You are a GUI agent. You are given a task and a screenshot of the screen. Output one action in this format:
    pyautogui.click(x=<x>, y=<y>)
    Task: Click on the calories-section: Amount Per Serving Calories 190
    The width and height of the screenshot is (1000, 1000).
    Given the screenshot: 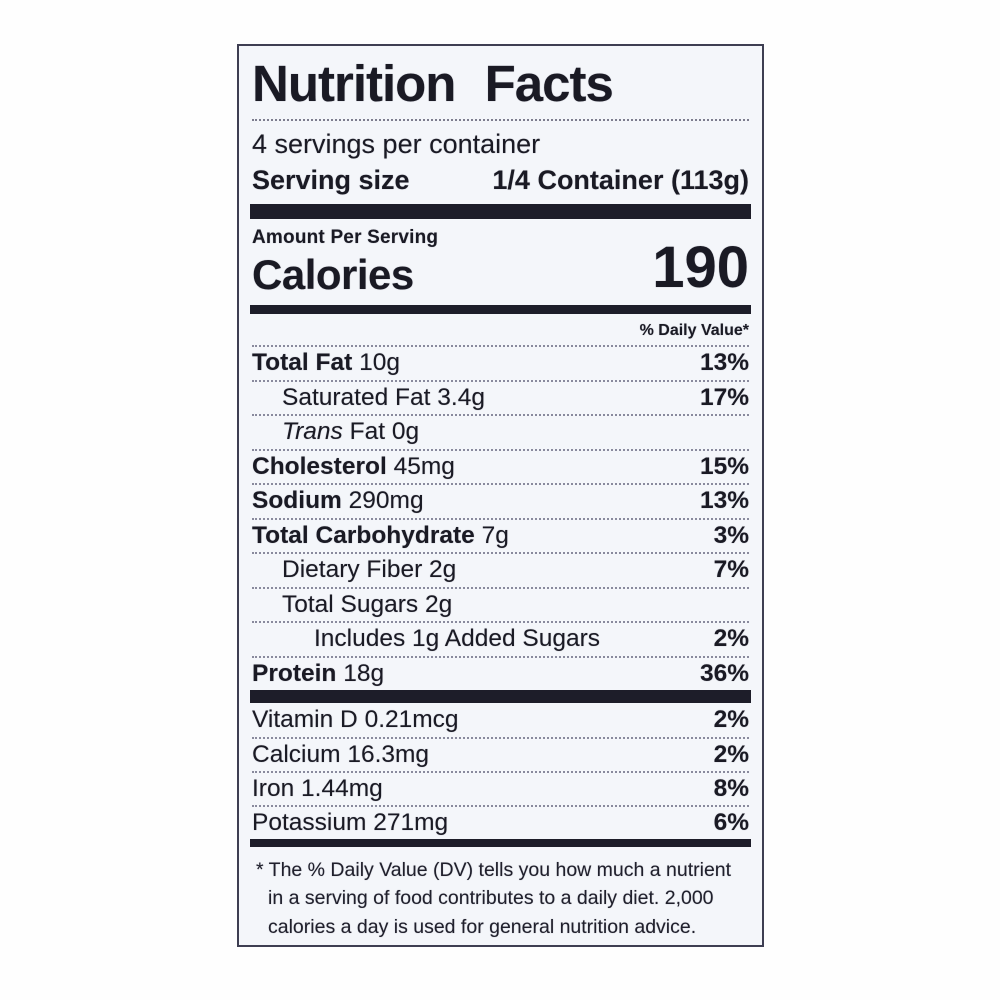 What is the action you would take?
    pyautogui.click(x=500, y=260)
    